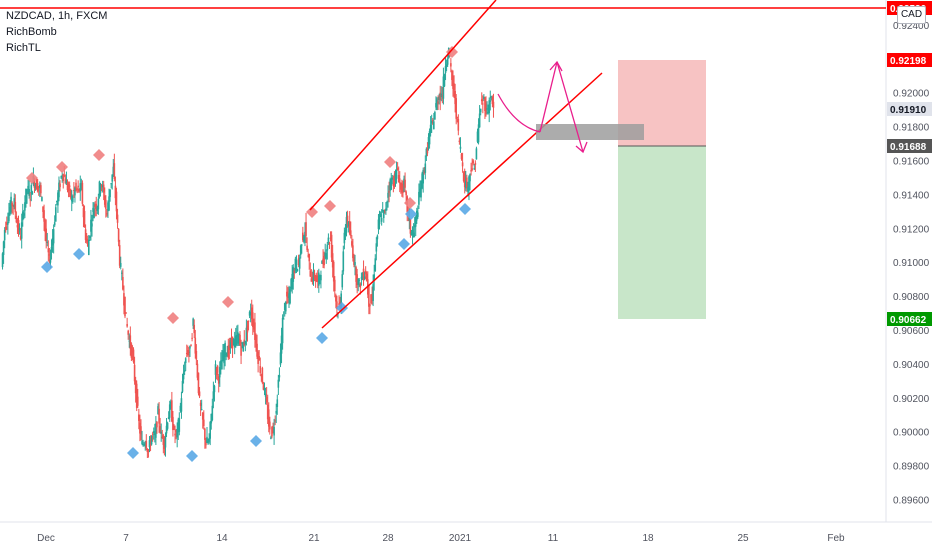  Describe the element at coordinates (911, 15) in the screenshot. I see `currency-badge: CAD` at that location.